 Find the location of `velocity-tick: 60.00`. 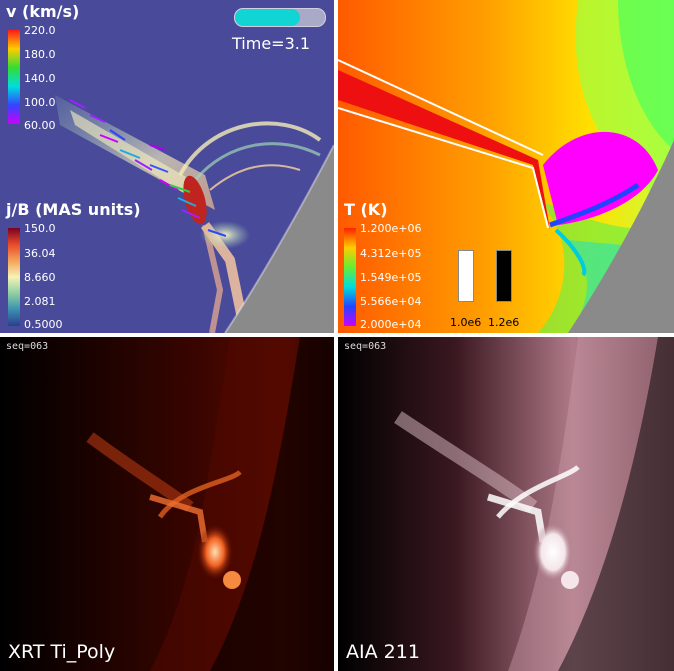

velocity-tick: 60.00 is located at coordinates (40, 125).